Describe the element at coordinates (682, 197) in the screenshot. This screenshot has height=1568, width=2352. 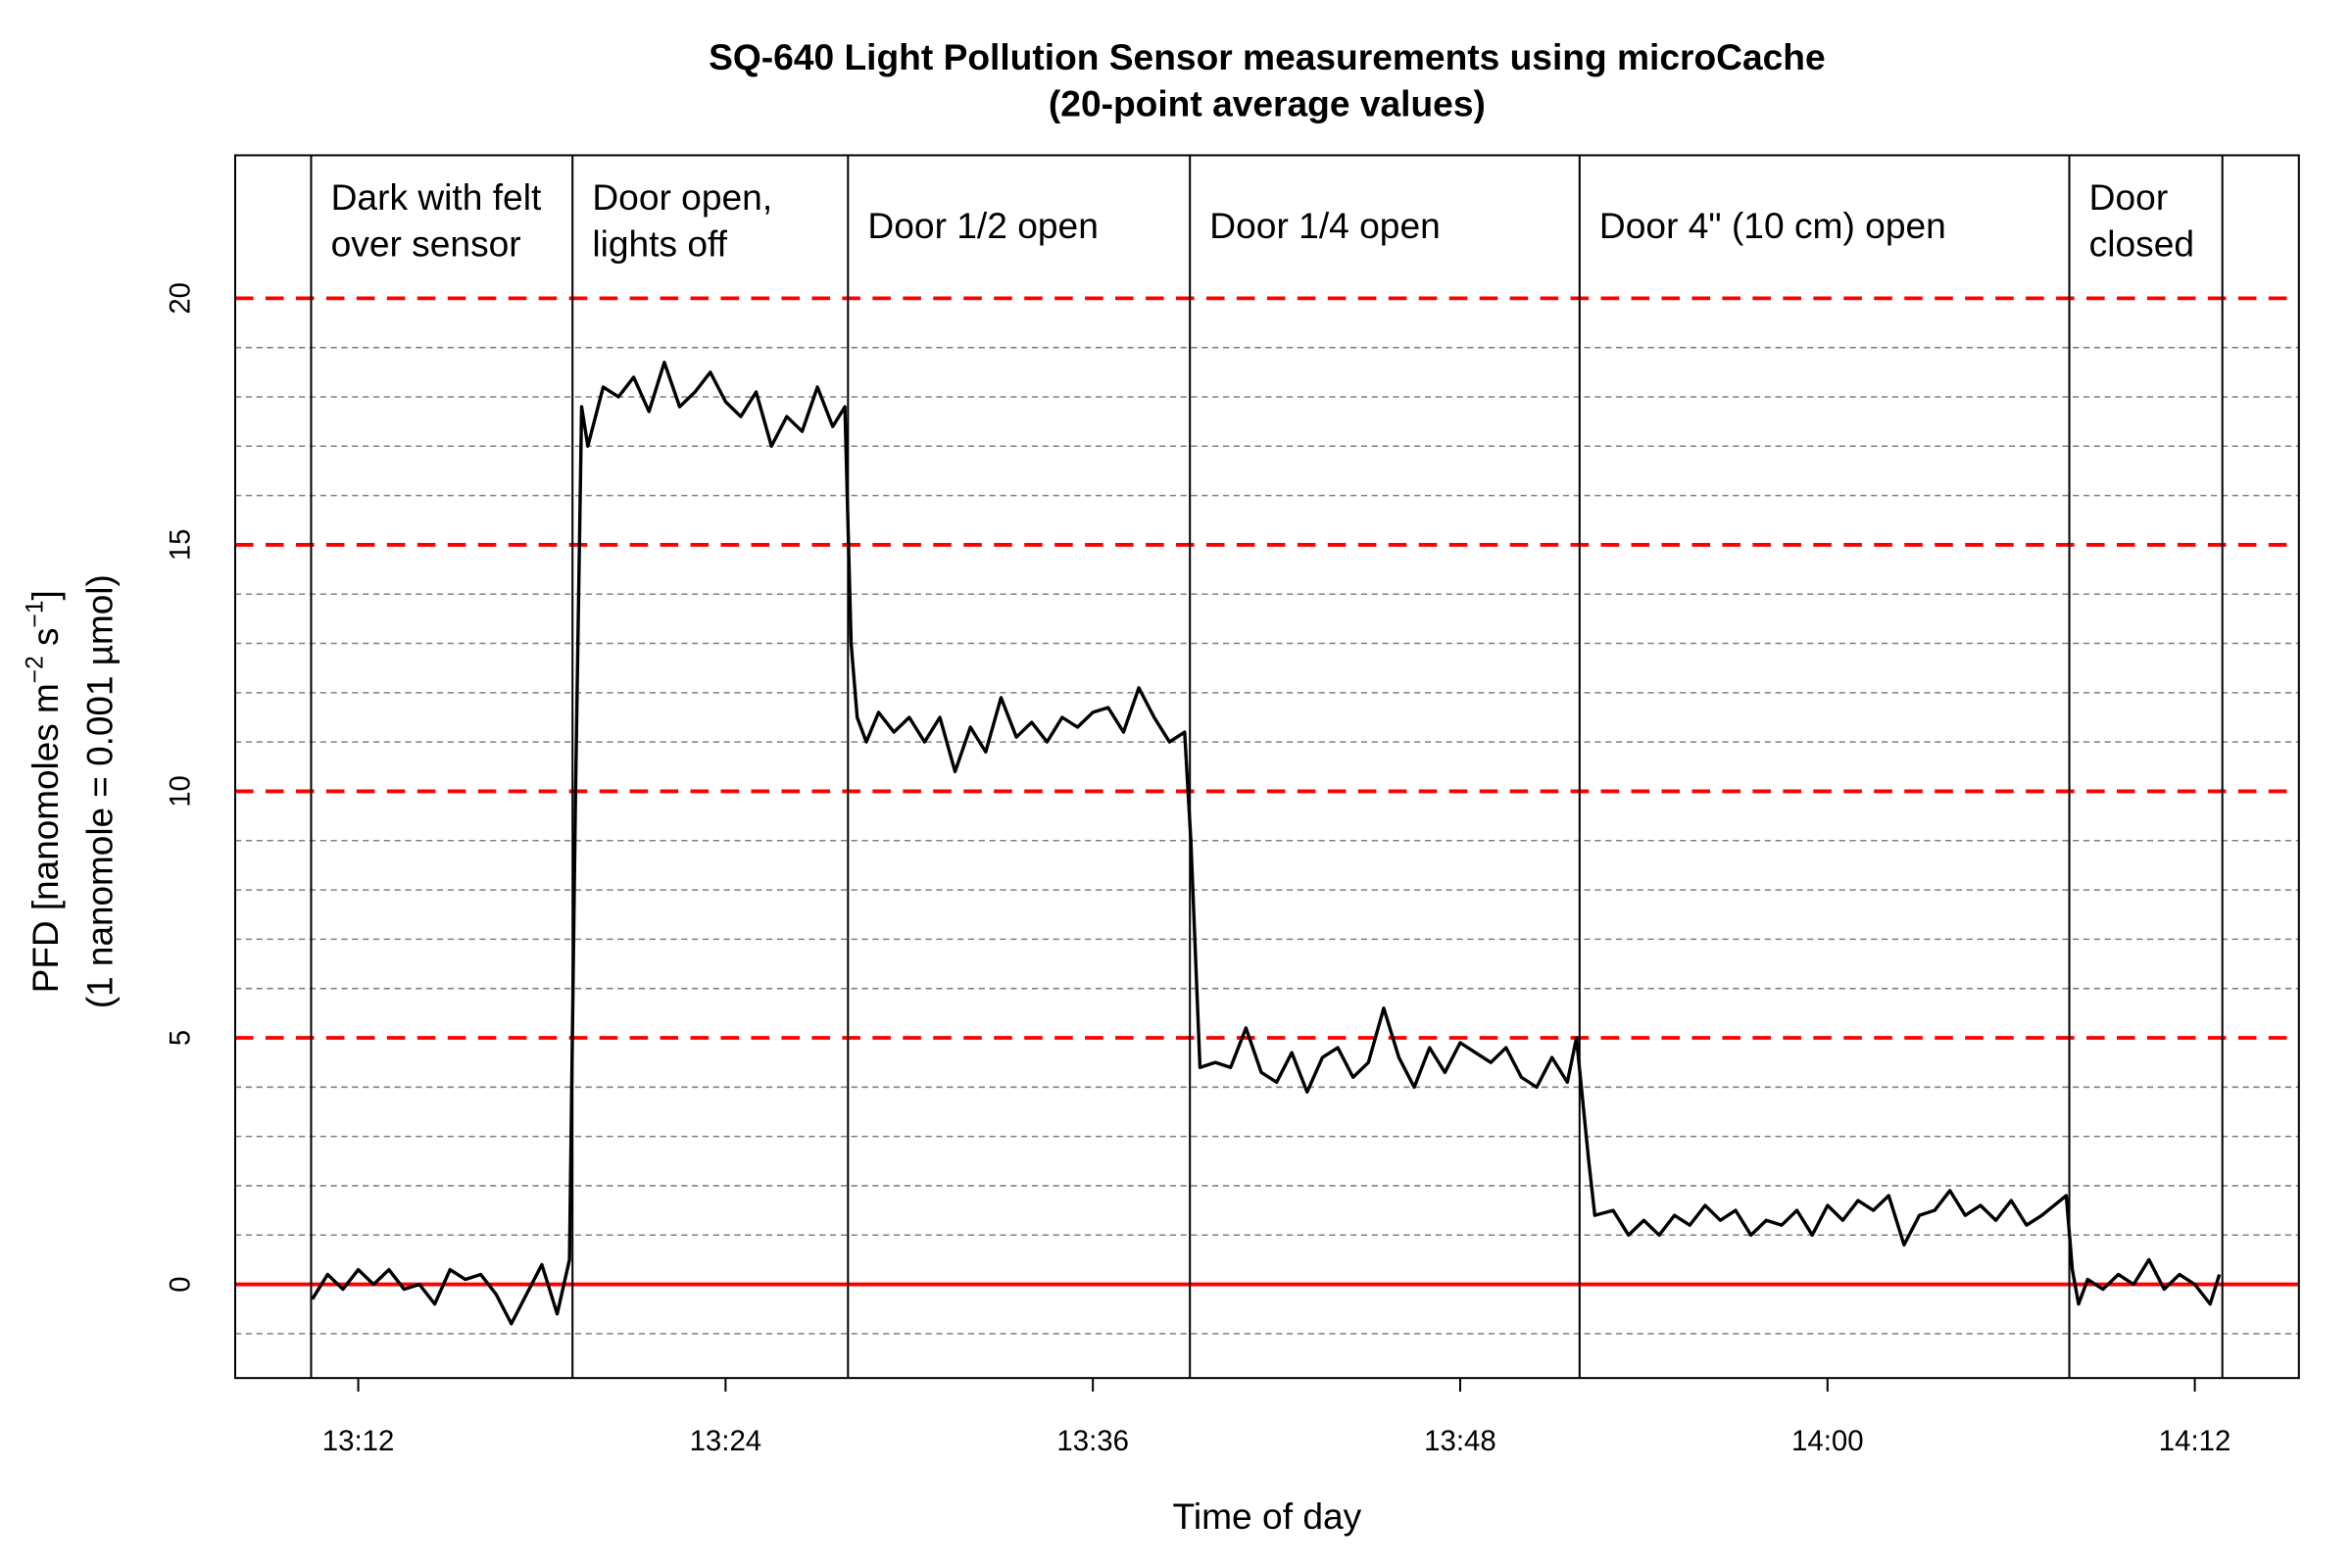
I see `region-label: Door open,` at that location.